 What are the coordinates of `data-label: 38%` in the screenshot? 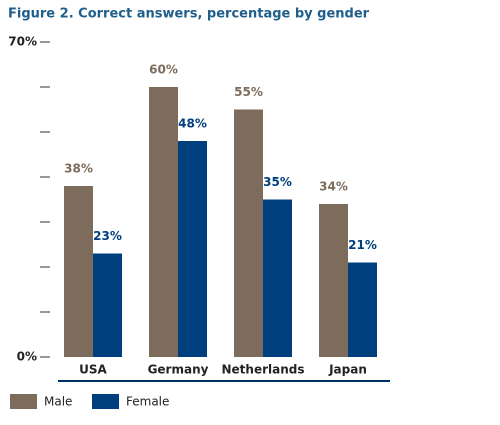 It's located at (78, 169).